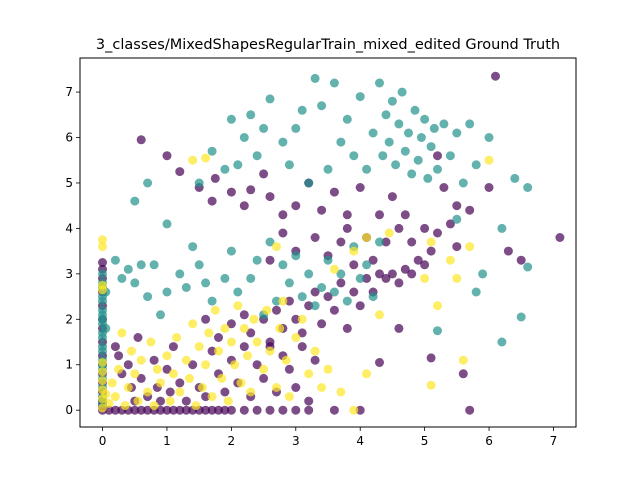  I want to click on x-tick-label: 0, so click(103, 441).